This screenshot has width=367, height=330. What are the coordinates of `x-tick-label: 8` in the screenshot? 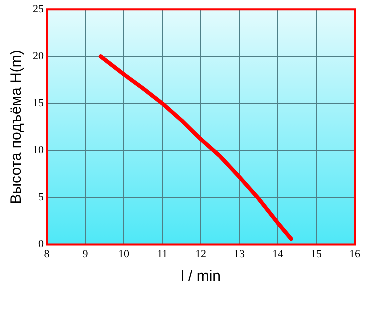 It's located at (47, 254).